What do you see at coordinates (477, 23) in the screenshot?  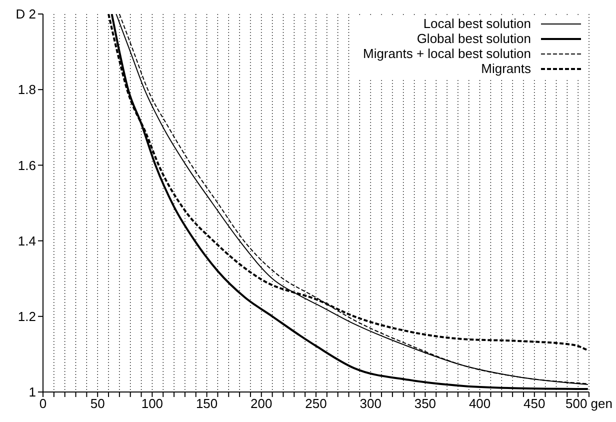 I see `legend-label: Local best solution` at bounding box center [477, 23].